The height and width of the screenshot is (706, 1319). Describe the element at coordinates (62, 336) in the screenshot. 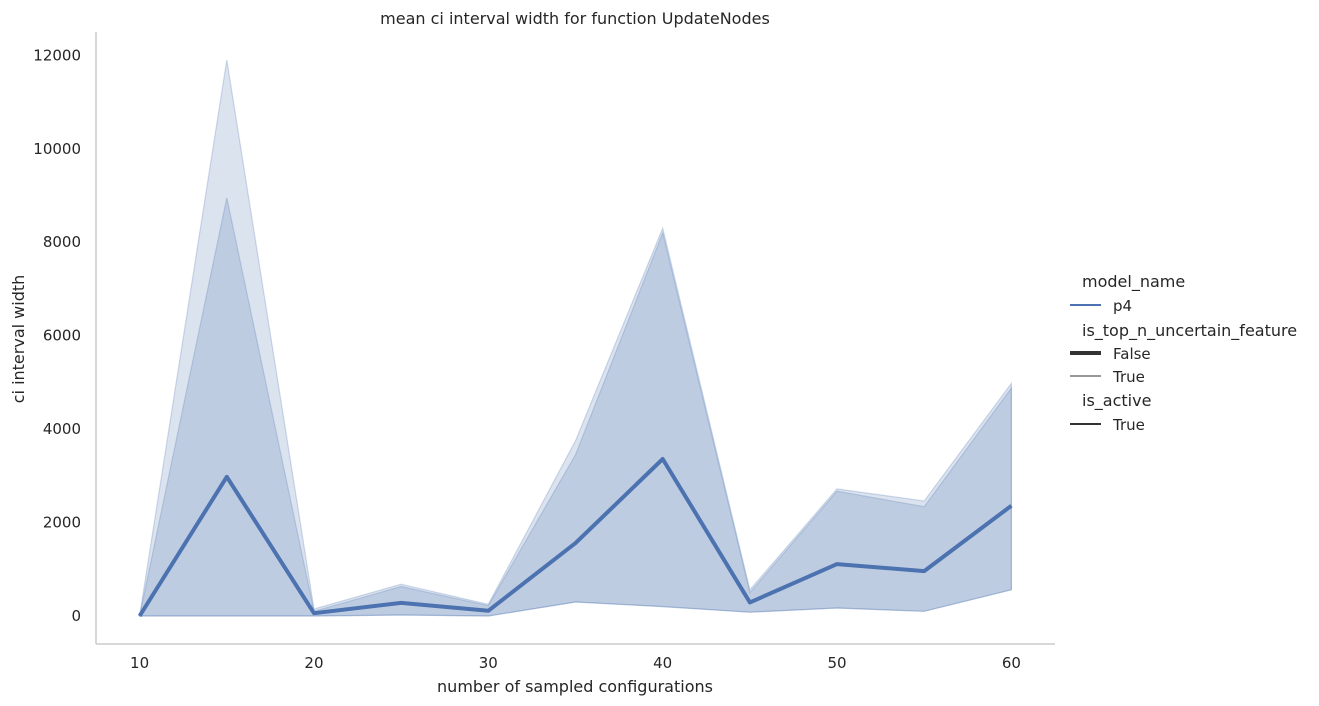

I see `y-tick-label: 6000` at that location.